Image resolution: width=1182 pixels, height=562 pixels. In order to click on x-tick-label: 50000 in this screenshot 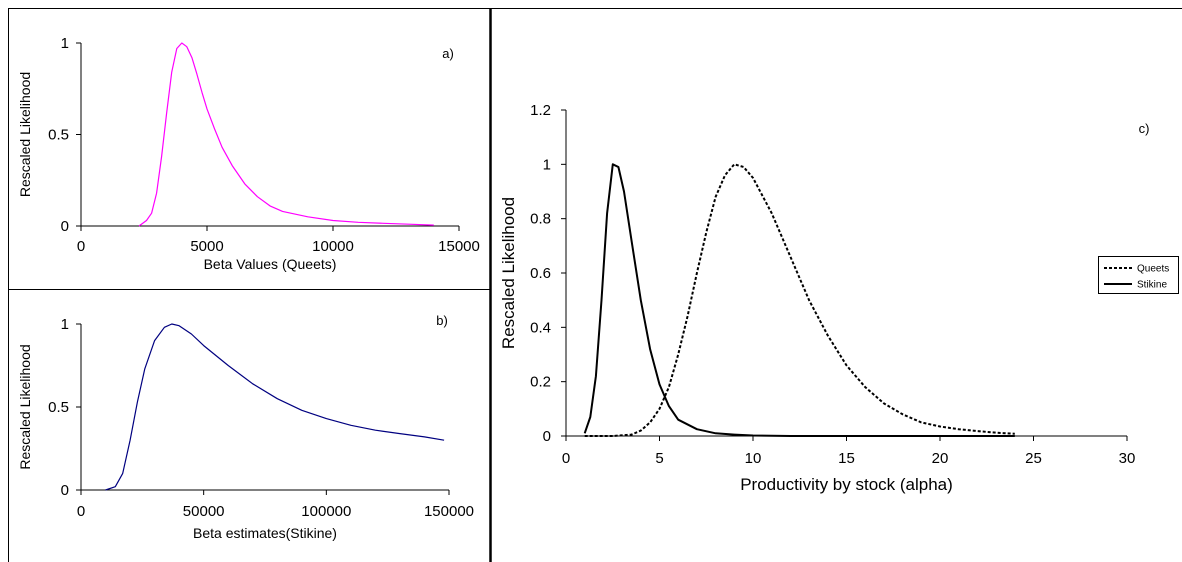, I will do `click(204, 511)`.